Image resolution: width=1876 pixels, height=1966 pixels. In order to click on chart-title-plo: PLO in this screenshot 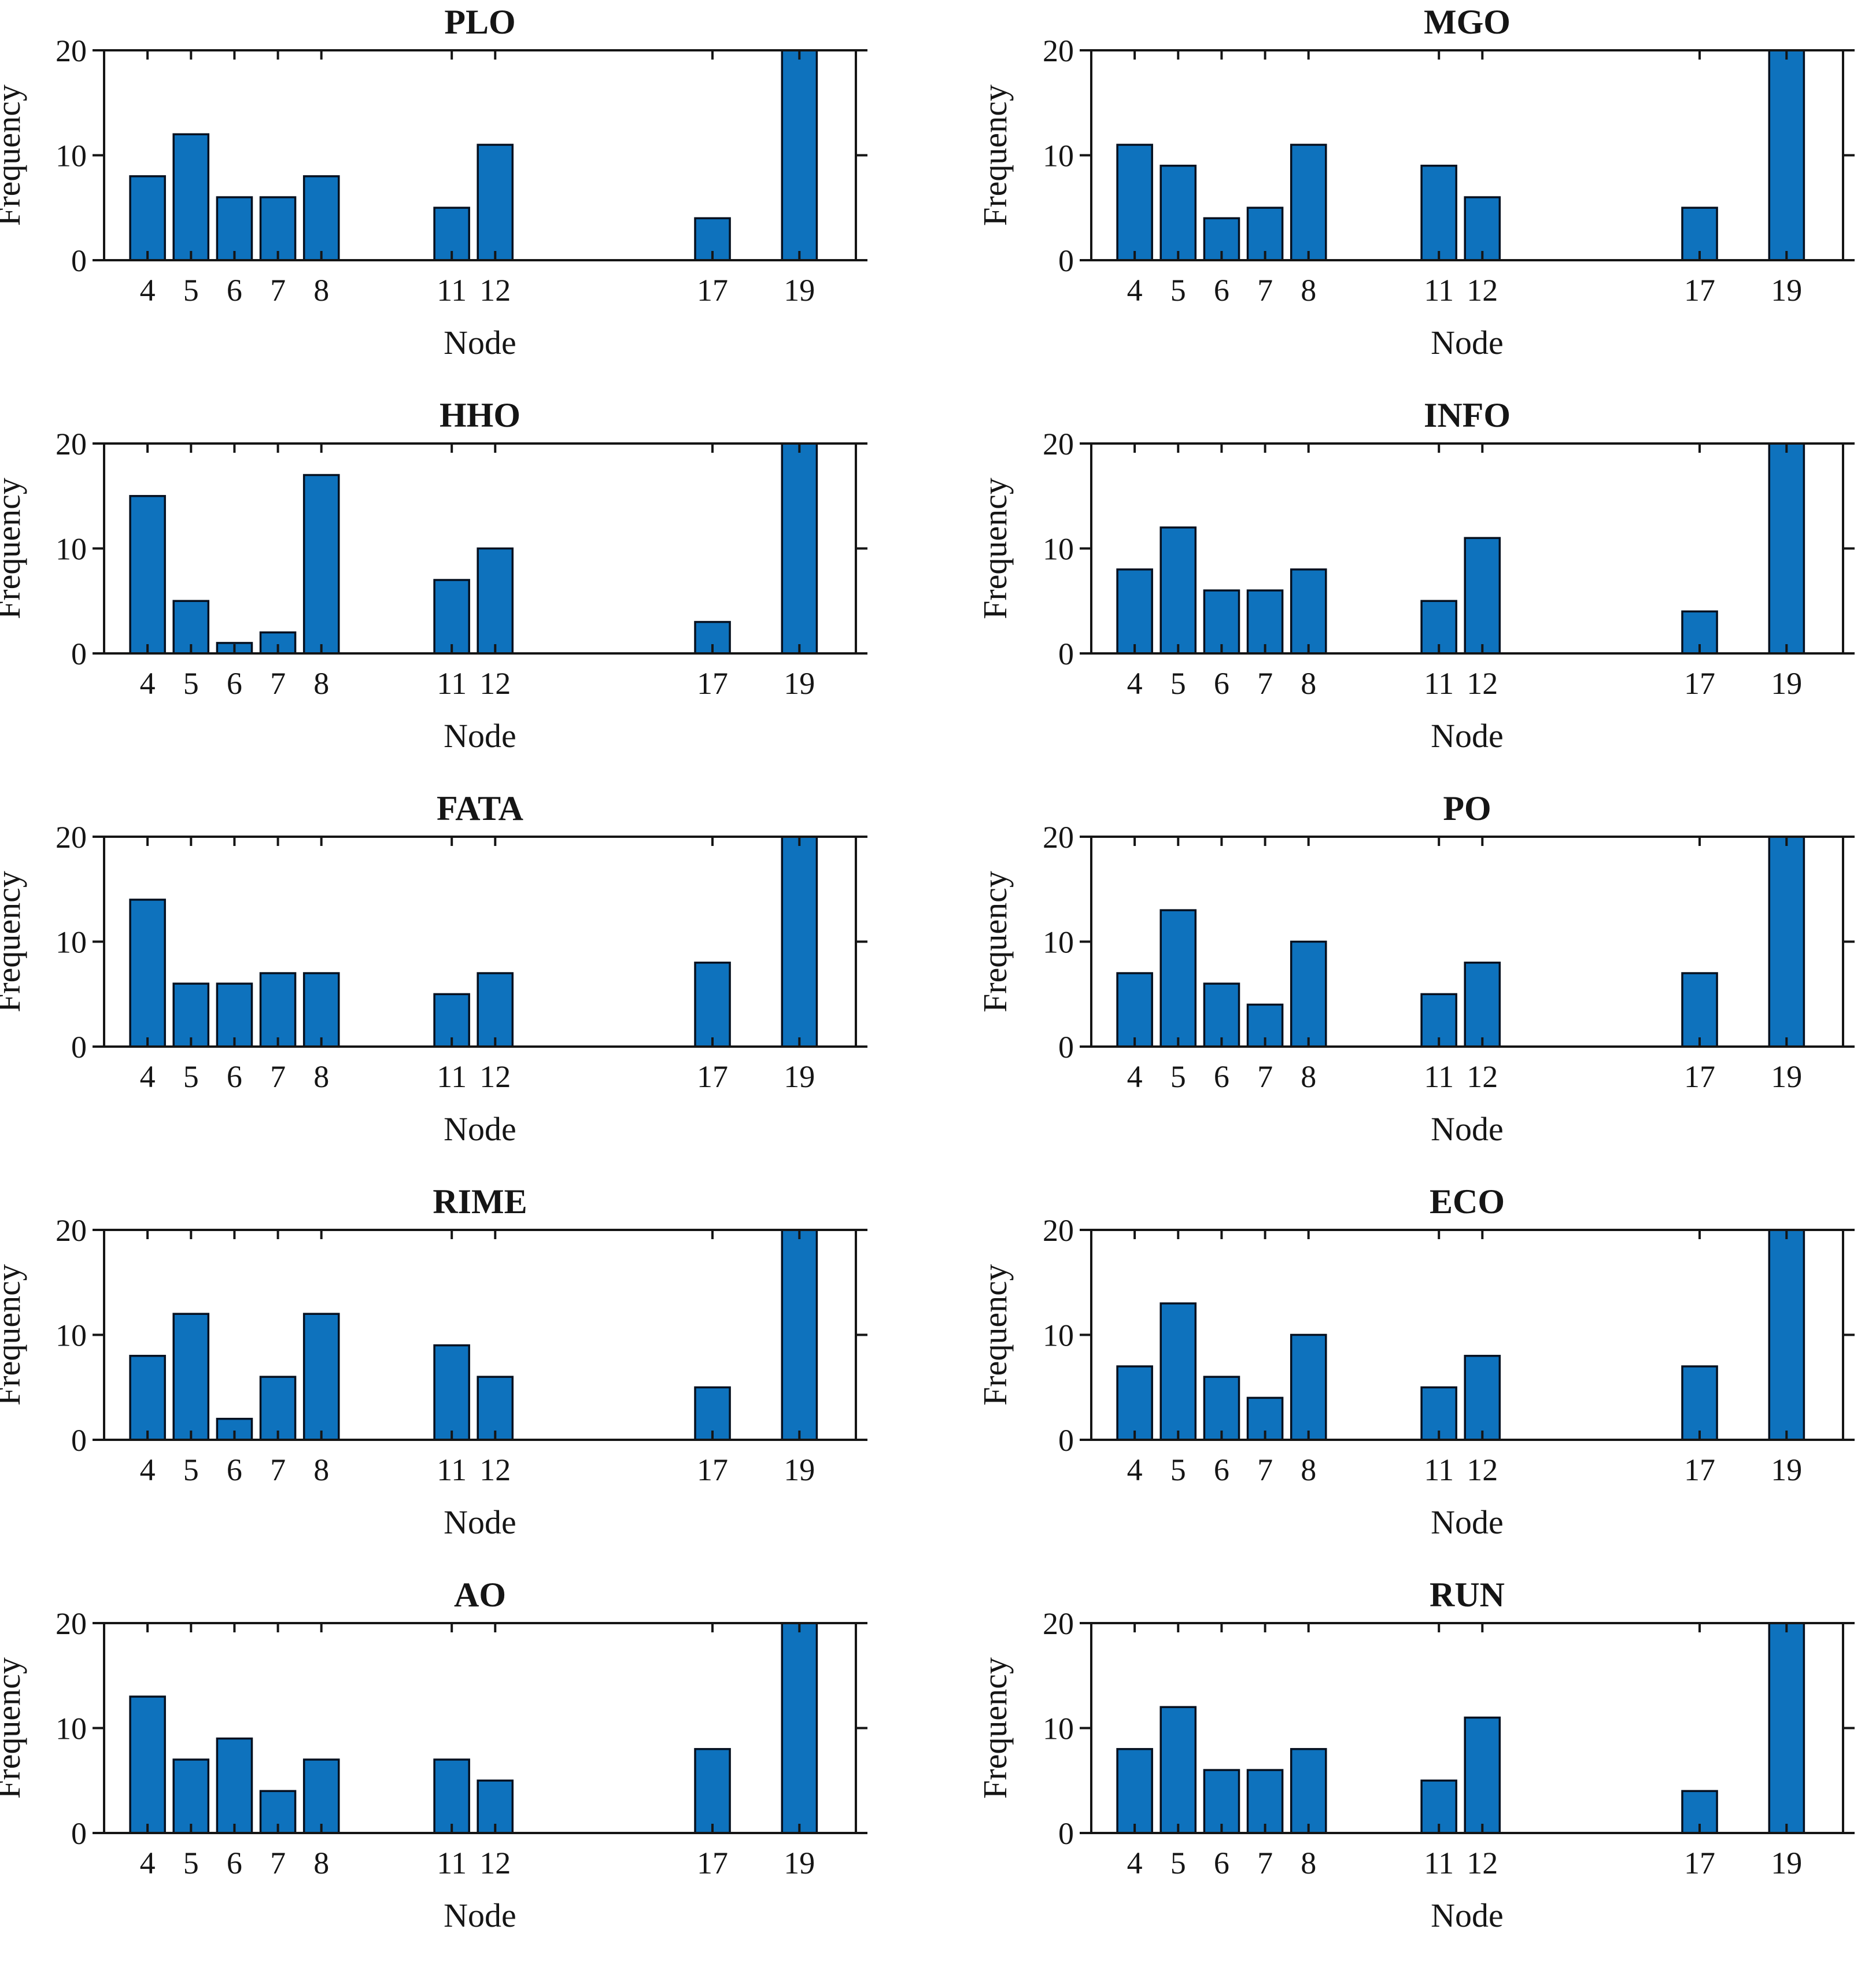, I will do `click(479, 22)`.